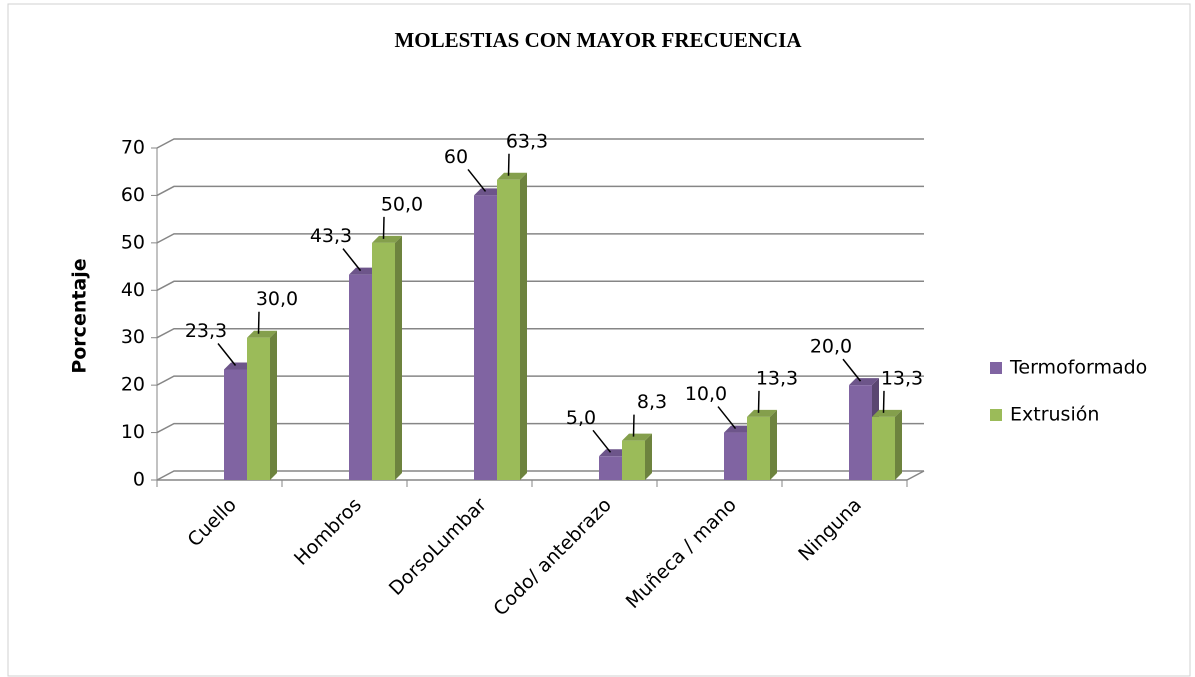  I want to click on x-tick-label: Hombros, so click(328, 532).